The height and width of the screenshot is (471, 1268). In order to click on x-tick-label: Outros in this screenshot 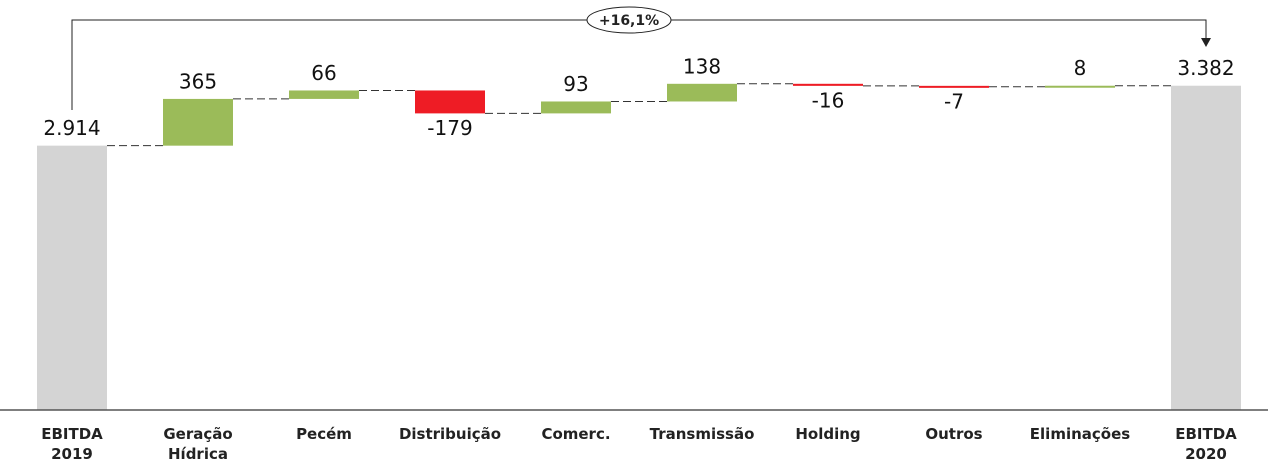, I will do `click(954, 434)`.